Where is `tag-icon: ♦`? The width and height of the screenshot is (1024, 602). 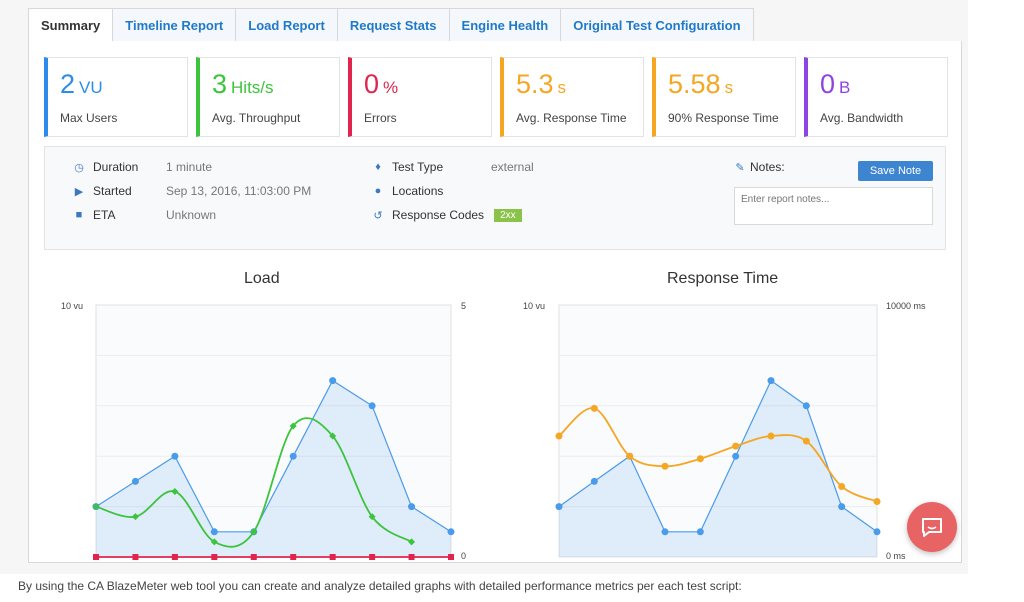
tag-icon: ♦ is located at coordinates (378, 167).